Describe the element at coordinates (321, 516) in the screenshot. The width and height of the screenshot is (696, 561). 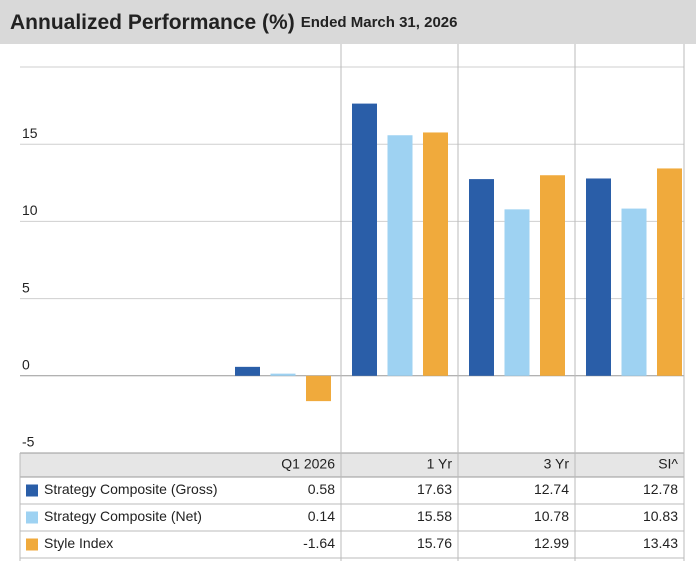
I see `table-value: 0.14` at that location.